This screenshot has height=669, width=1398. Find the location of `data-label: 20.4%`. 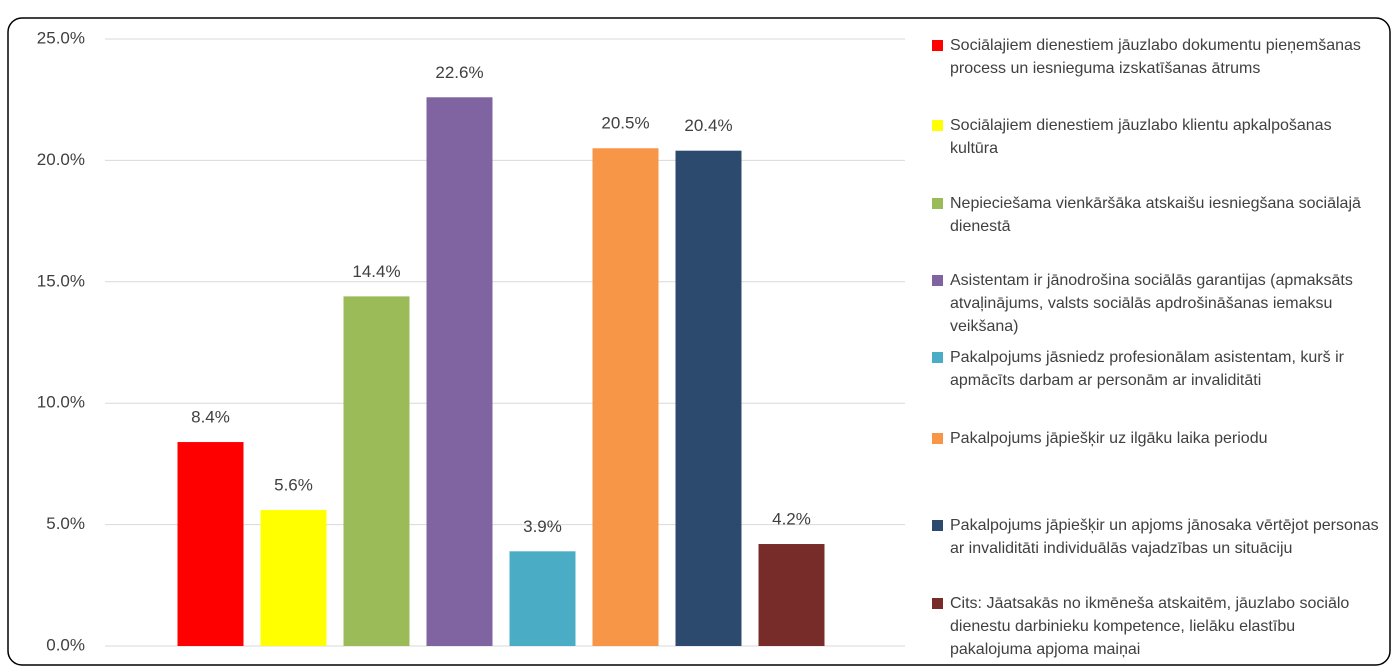

data-label: 20.4% is located at coordinates (708, 125).